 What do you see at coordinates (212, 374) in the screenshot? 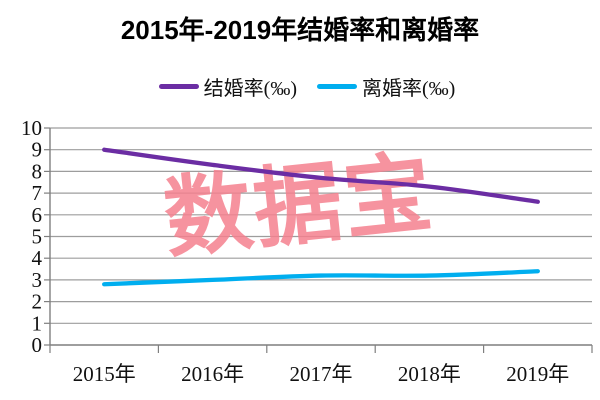
I see `x-axis-tick-label: 2016年` at bounding box center [212, 374].